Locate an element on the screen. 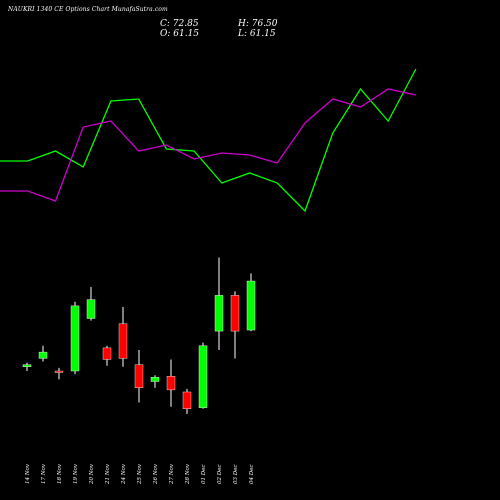 The width and height of the screenshot is (500, 500). candle-14-nov is located at coordinates (27, 366).